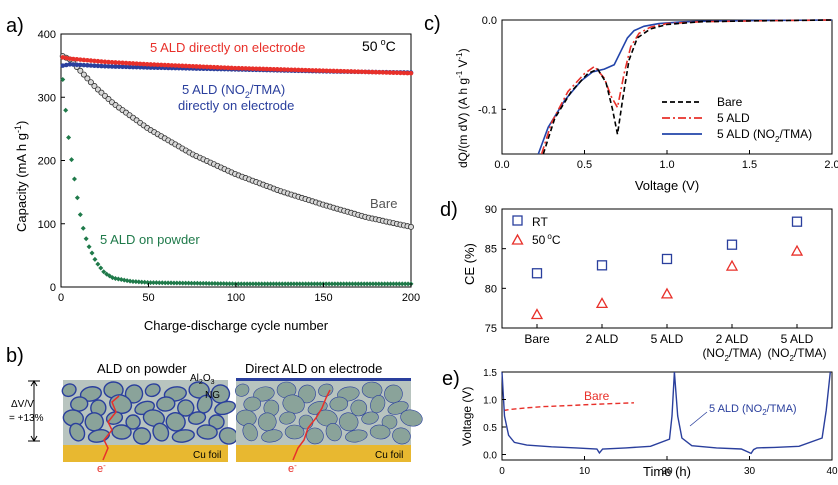 This screenshot has width=838, height=485. What do you see at coordinates (237, 65) in the screenshot?
I see `series-5-ald-directly-on-electrode` at bounding box center [237, 65].